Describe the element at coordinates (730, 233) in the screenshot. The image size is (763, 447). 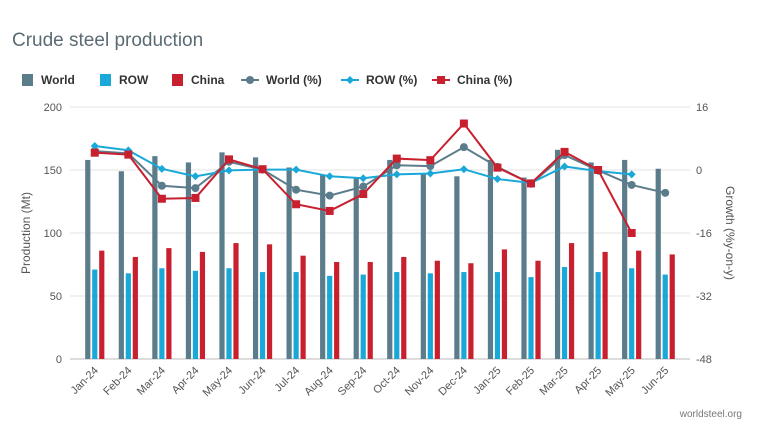
I see `right-axis-title: Growth (%y-on-y)` at that location.